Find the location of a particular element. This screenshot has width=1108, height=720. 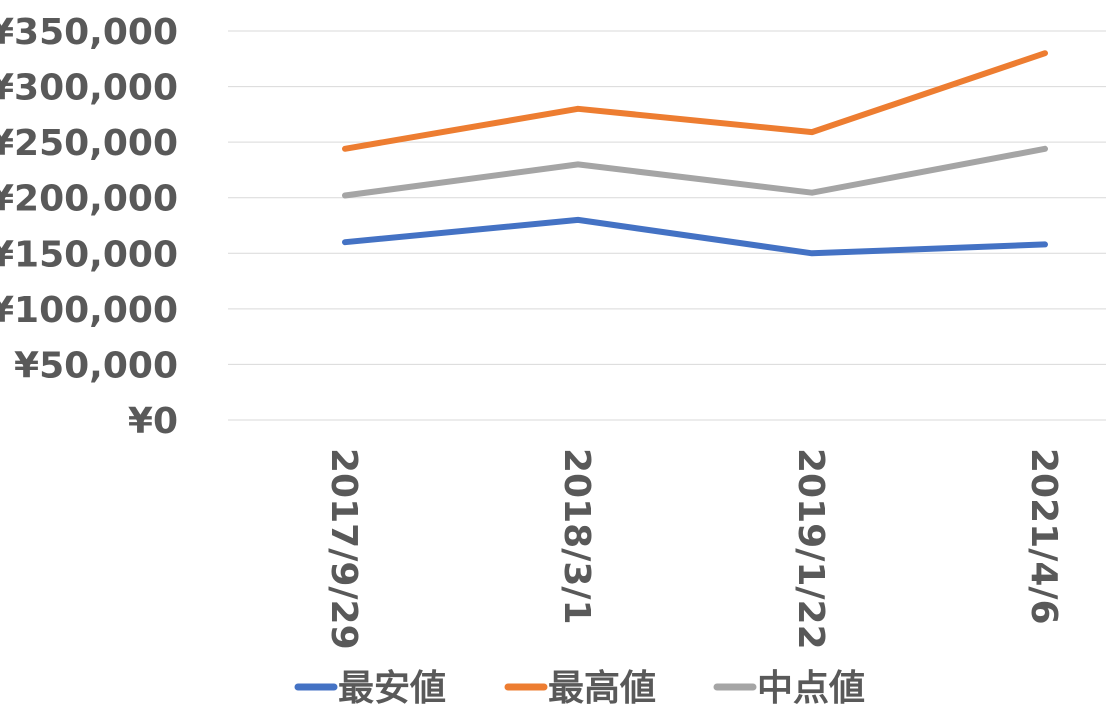

x-tick-label: 2018/3/1 is located at coordinates (576, 536).